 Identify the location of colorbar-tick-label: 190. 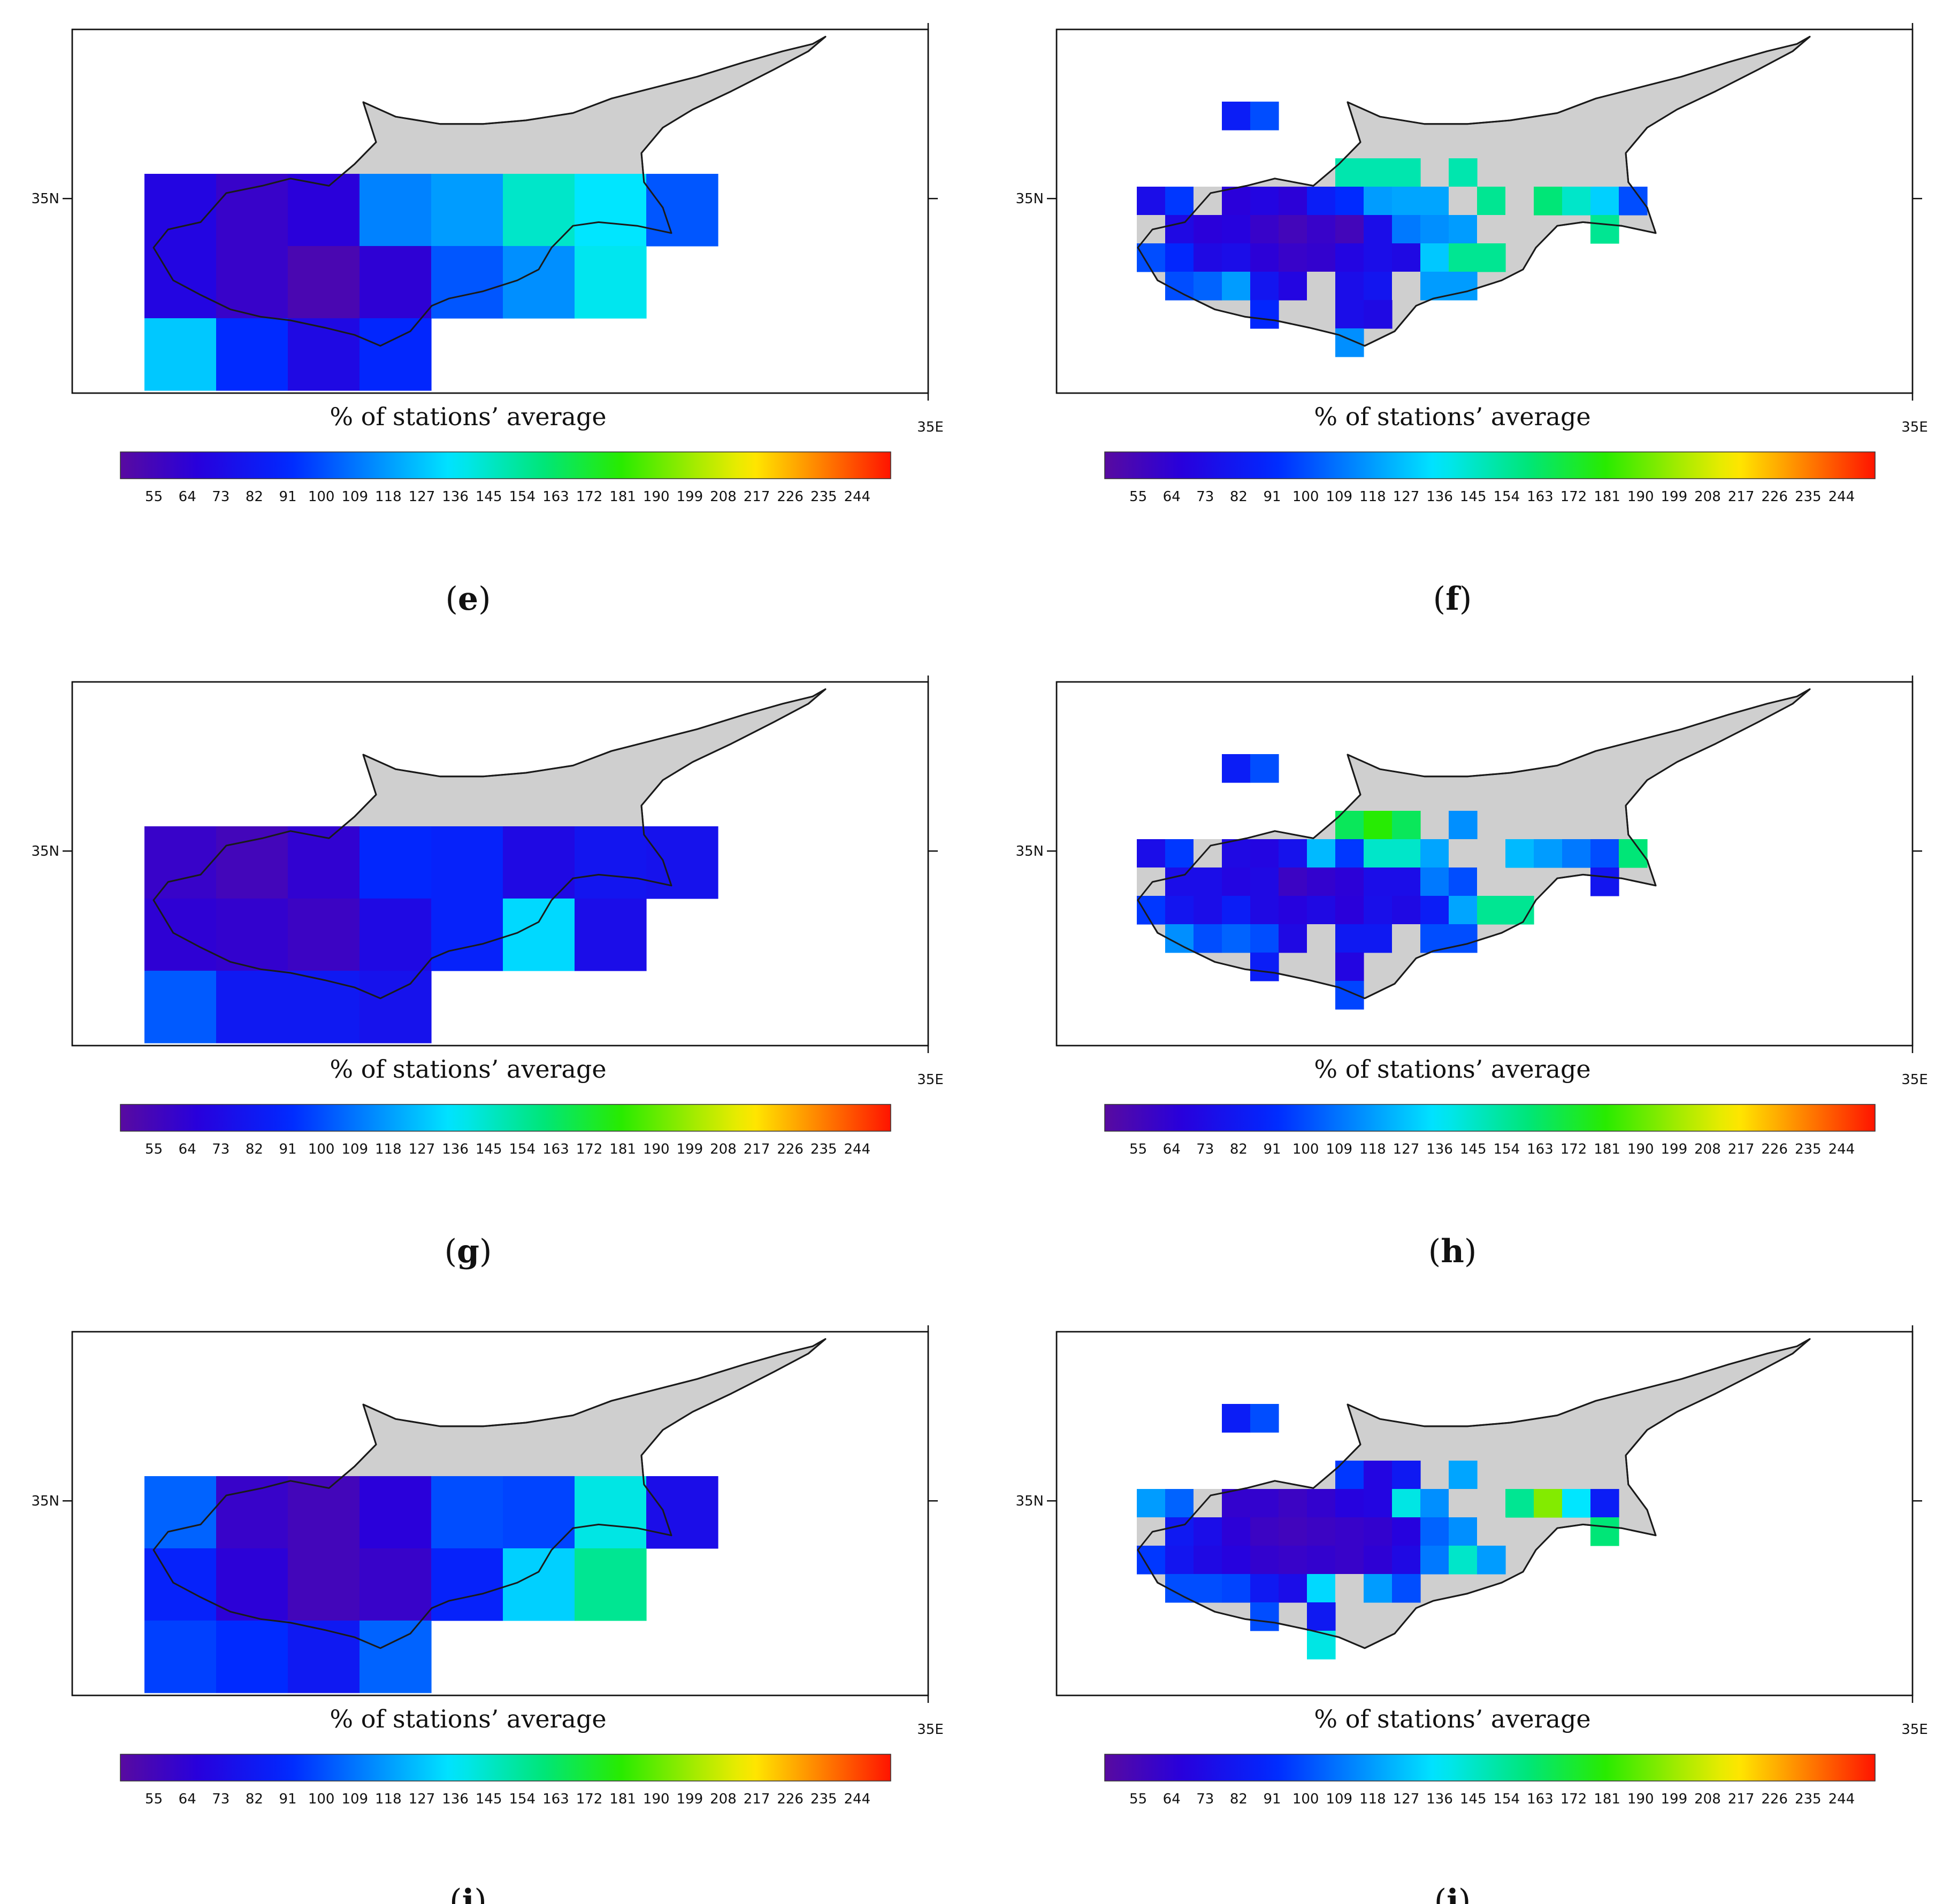
(1640, 1799).